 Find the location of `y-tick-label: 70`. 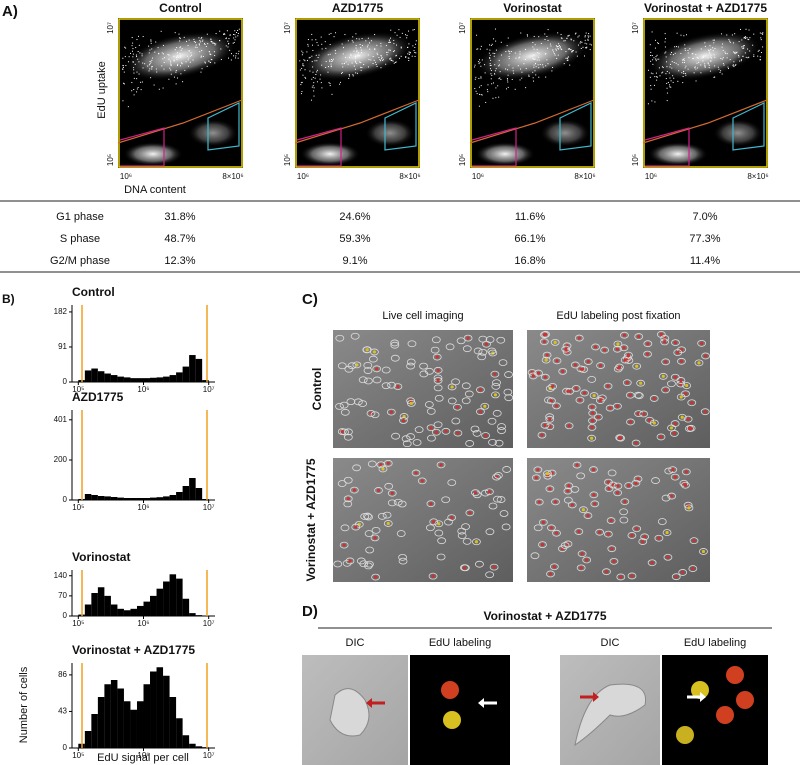

y-tick-label: 70 is located at coordinates (62, 595).